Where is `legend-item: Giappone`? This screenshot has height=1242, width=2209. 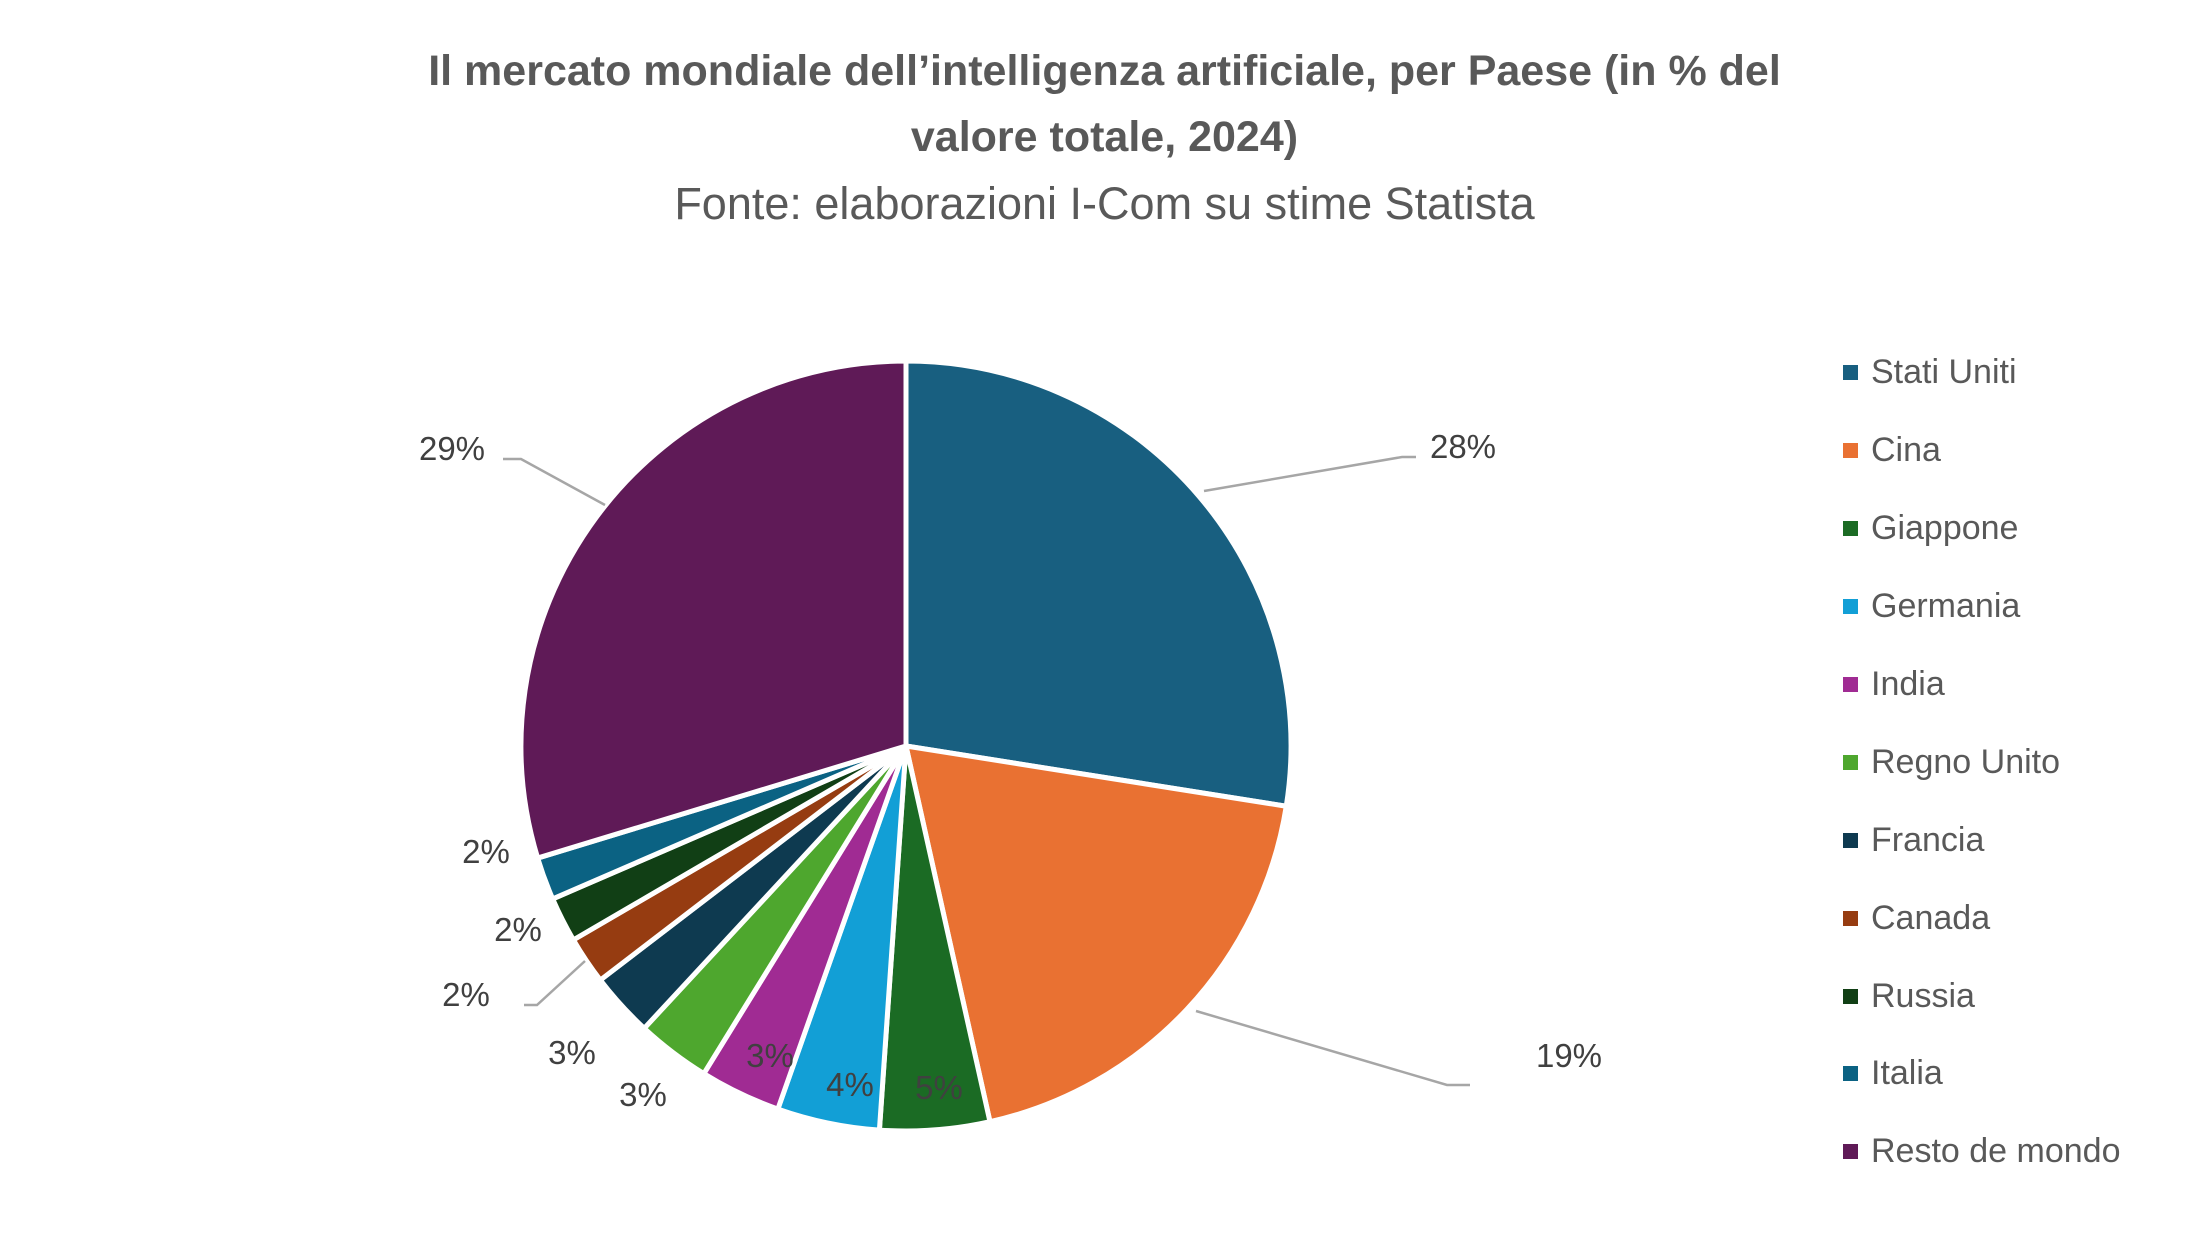
legend-item: Giappone is located at coordinates (1982, 529).